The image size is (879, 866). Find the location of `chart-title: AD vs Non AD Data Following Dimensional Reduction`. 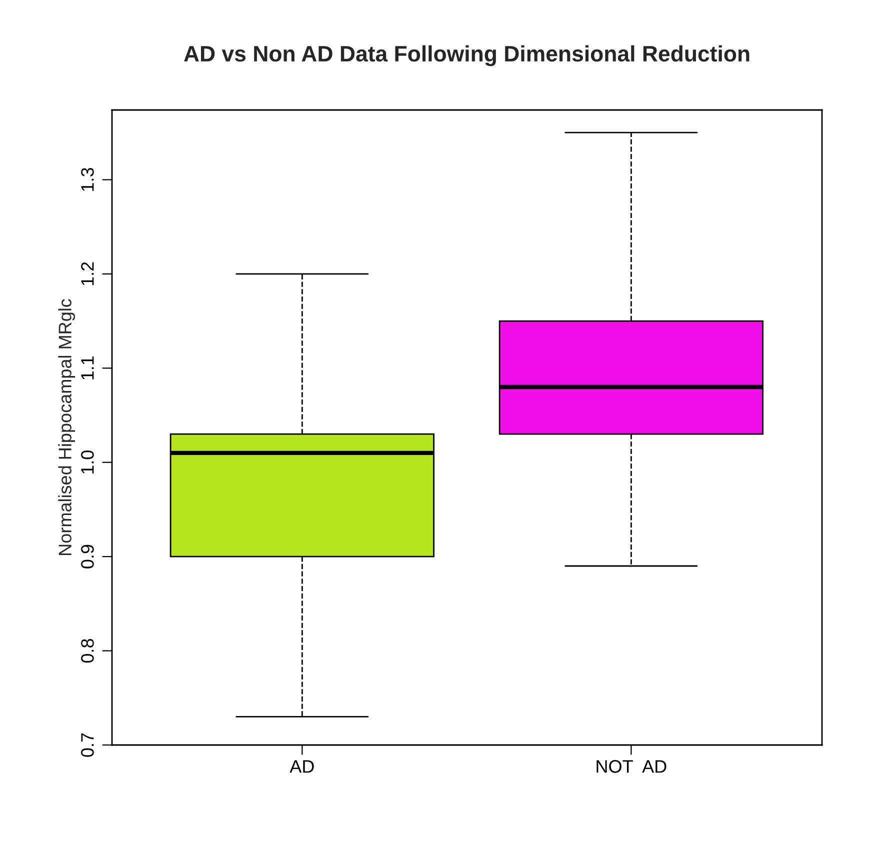

chart-title: AD vs Non AD Data Following Dimensional Reduction is located at coordinates (467, 55).